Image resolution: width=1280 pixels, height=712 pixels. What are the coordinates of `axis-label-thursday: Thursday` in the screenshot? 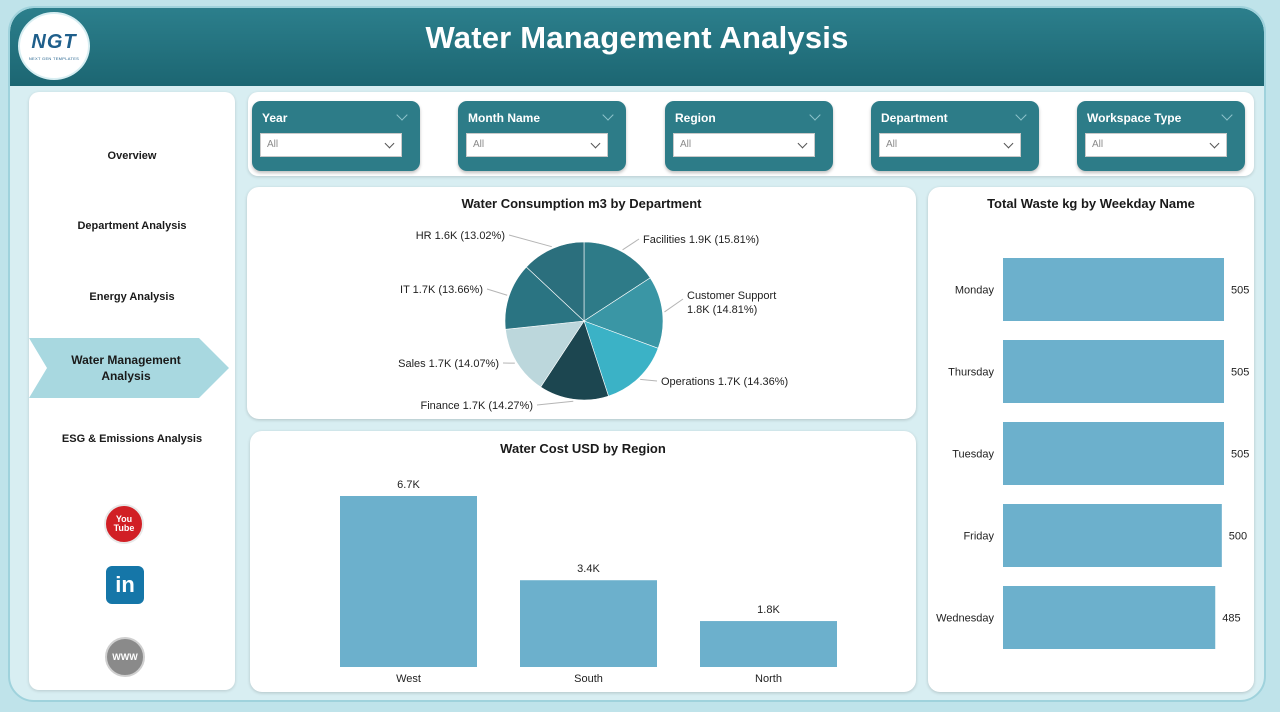 It's located at (971, 373).